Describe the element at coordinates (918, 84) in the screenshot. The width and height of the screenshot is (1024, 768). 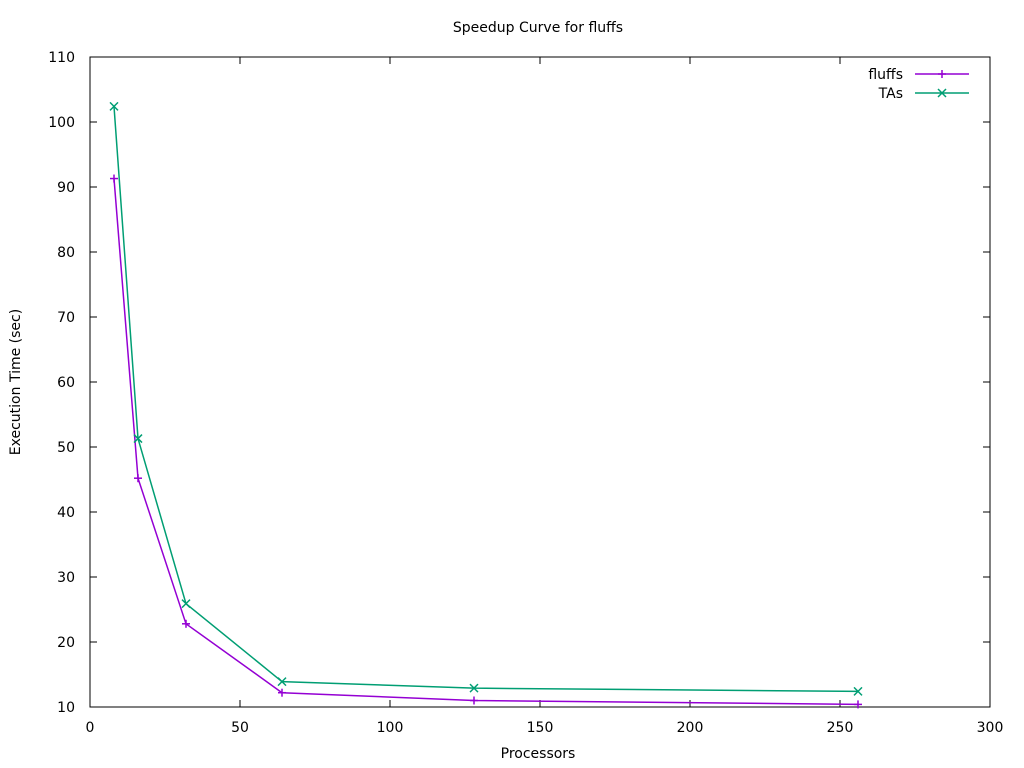
I see `legend: fluffs TAs` at that location.